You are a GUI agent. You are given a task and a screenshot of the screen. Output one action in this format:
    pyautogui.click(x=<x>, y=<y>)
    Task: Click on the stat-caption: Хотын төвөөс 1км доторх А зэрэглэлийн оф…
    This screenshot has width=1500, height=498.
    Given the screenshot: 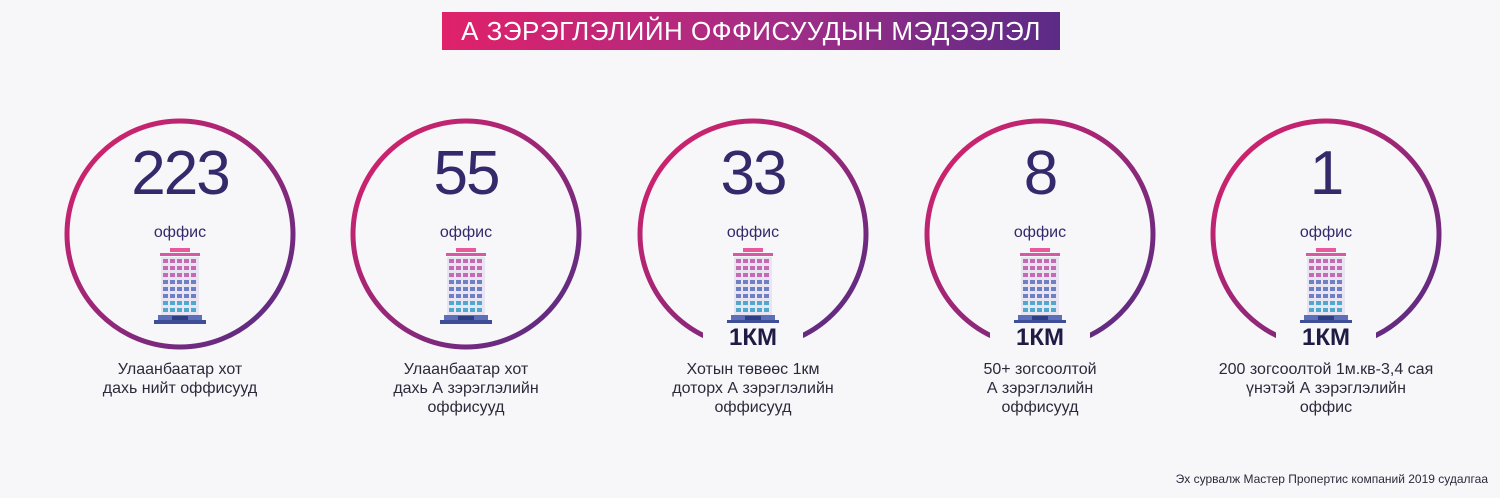 What is the action you would take?
    pyautogui.click(x=753, y=388)
    